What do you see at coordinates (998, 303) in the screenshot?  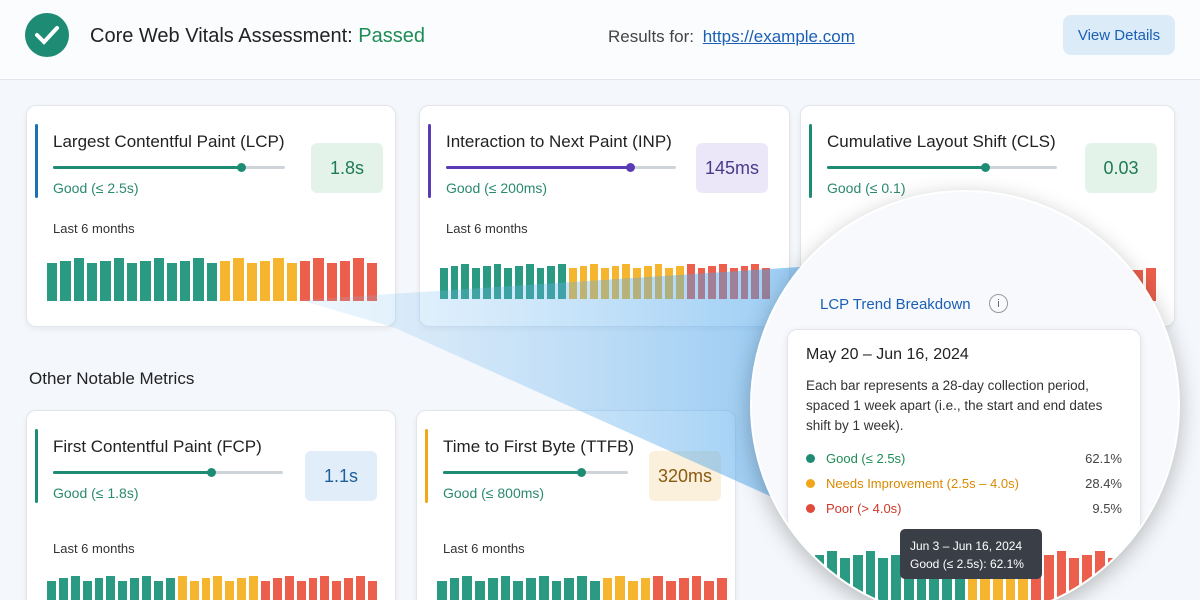 I see `info-icon: i` at bounding box center [998, 303].